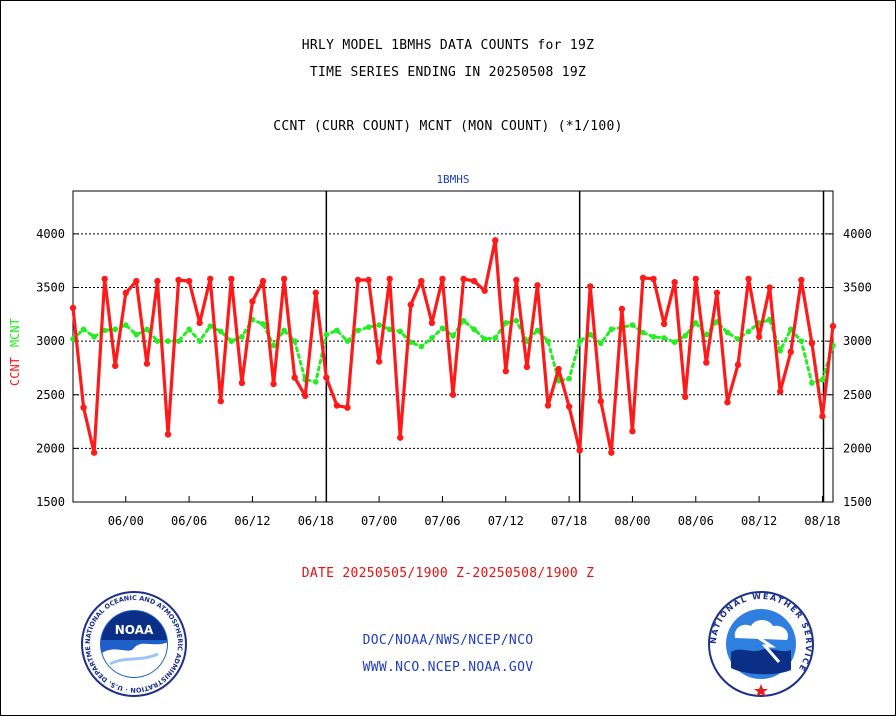 Image resolution: width=896 pixels, height=716 pixels. I want to click on y-tick-label-left: 1500, so click(50, 502).